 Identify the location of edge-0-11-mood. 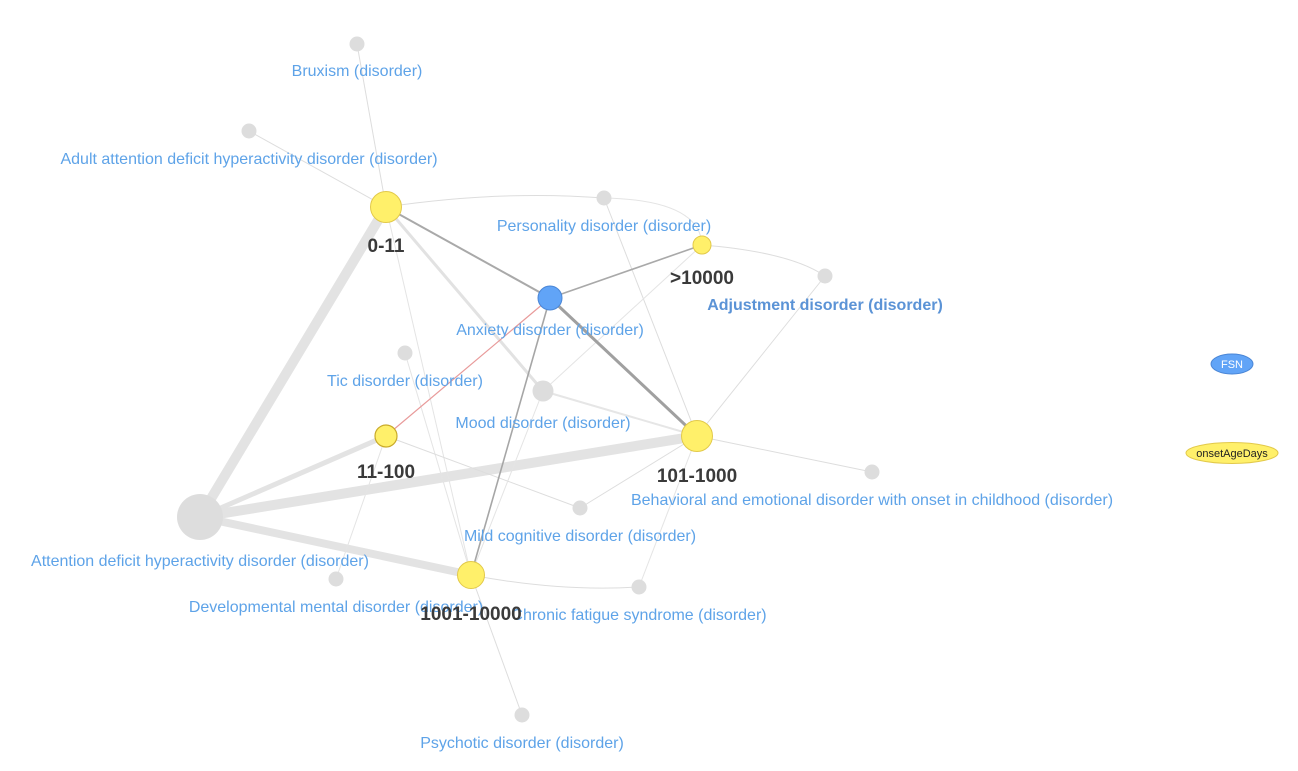
(464, 299).